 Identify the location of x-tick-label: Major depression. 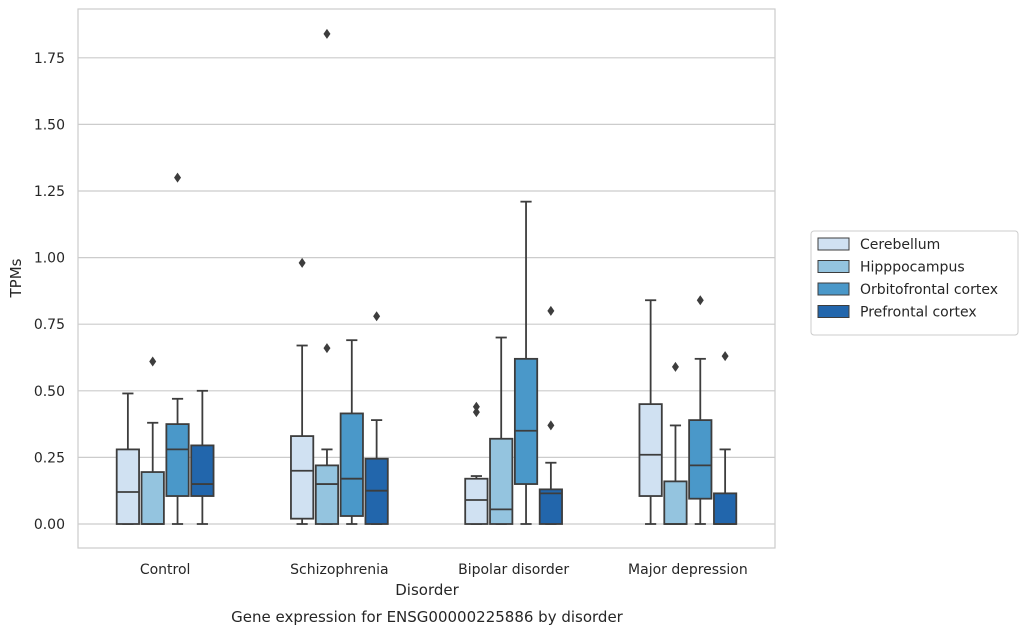
(688, 570).